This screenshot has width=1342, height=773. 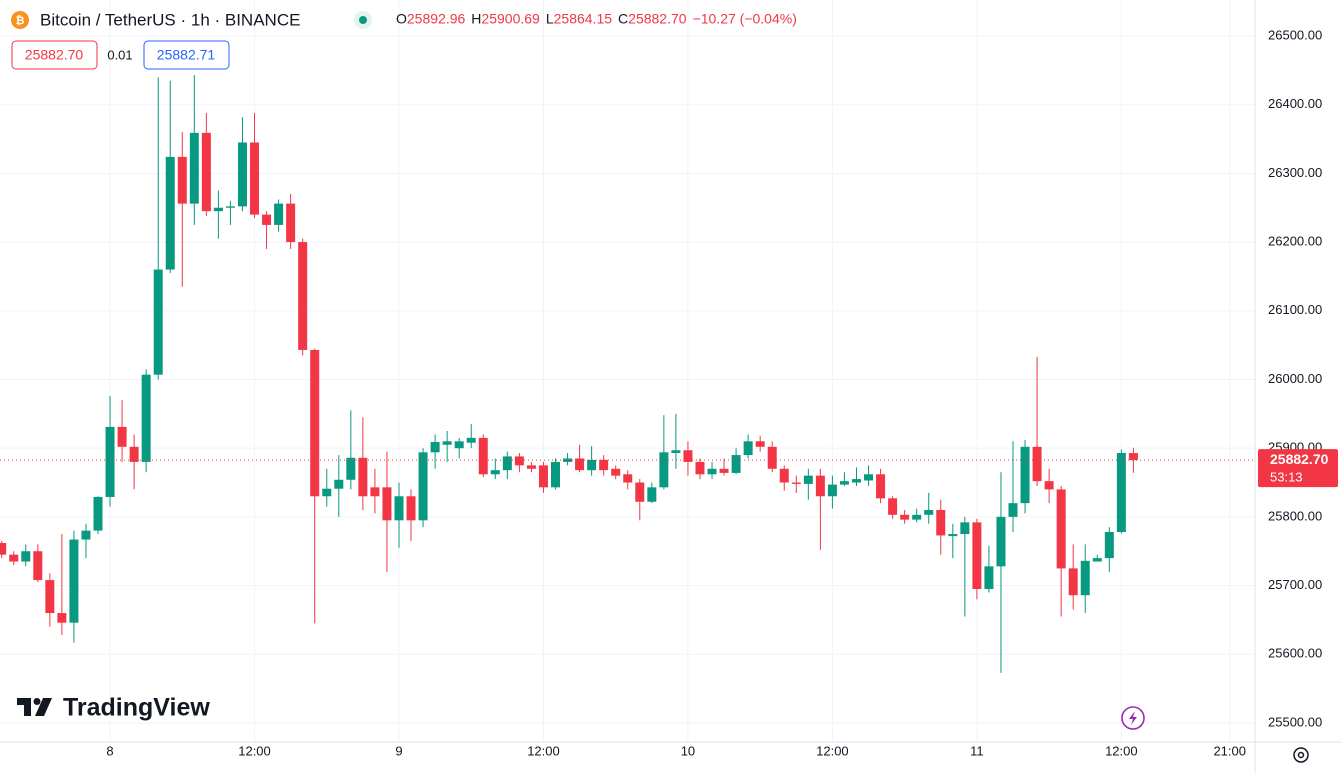 What do you see at coordinates (1286, 477) in the screenshot?
I see `countdown: 53:13` at bounding box center [1286, 477].